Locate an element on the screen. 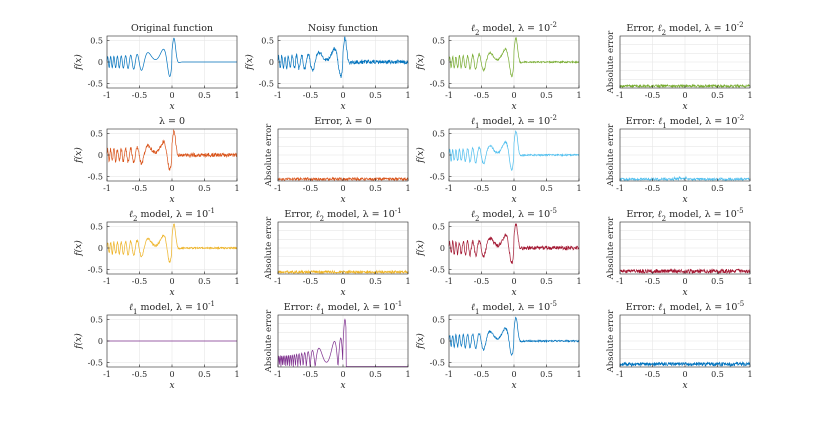  subplot-title: ℓ2 model, λ = 10-1 is located at coordinates (172, 215).